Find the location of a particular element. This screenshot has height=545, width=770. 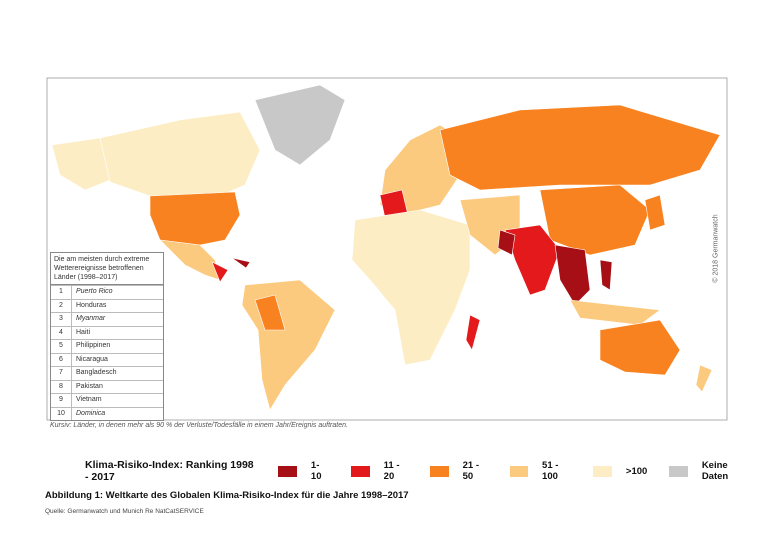

country: Honduras is located at coordinates (91, 305).